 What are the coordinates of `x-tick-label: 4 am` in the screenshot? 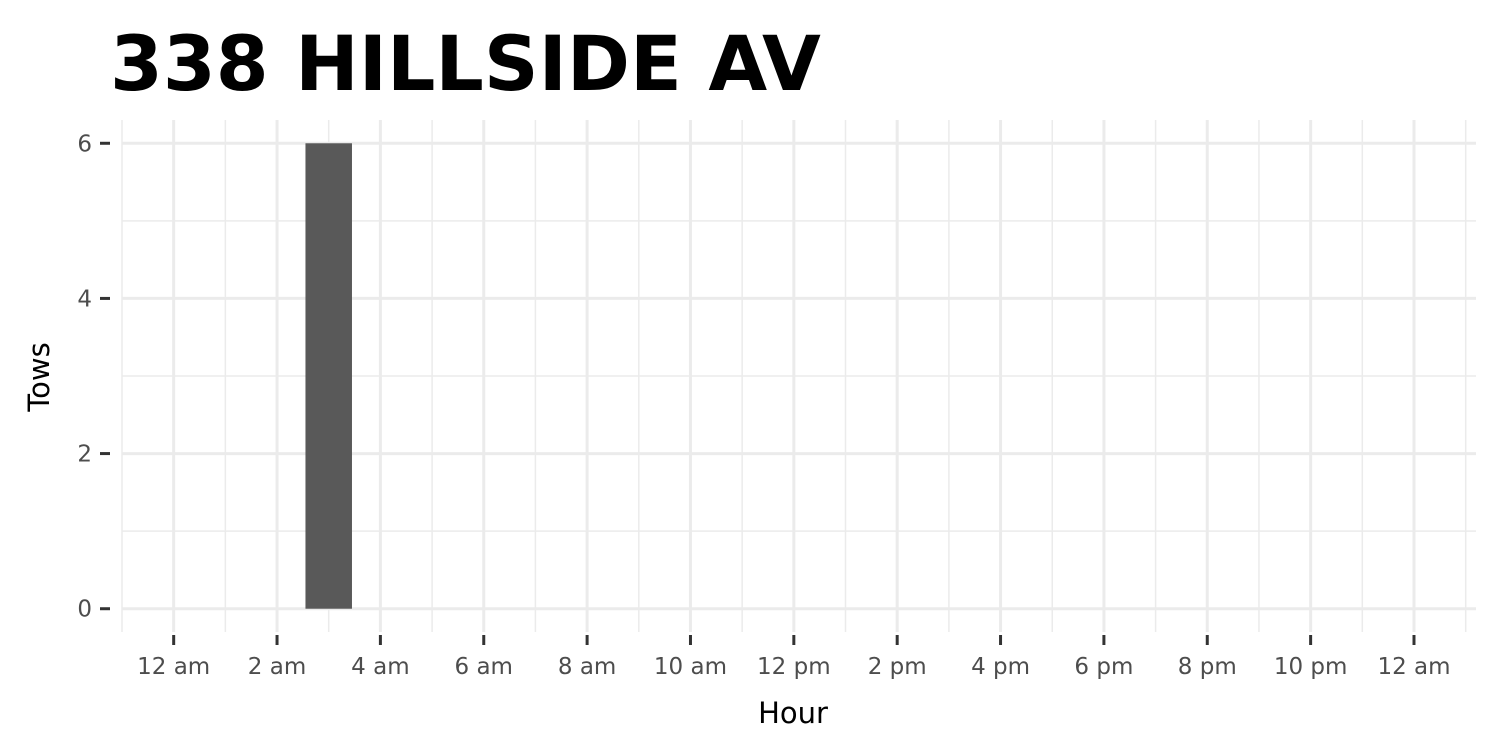 It's located at (380, 667).